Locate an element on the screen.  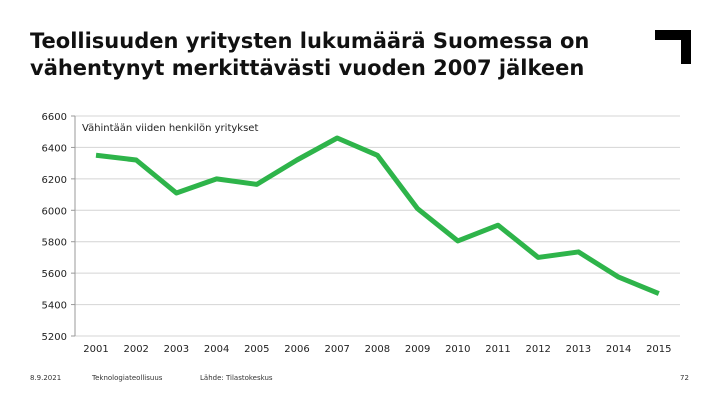
x-tick-label: 2004 is located at coordinates (216, 349).